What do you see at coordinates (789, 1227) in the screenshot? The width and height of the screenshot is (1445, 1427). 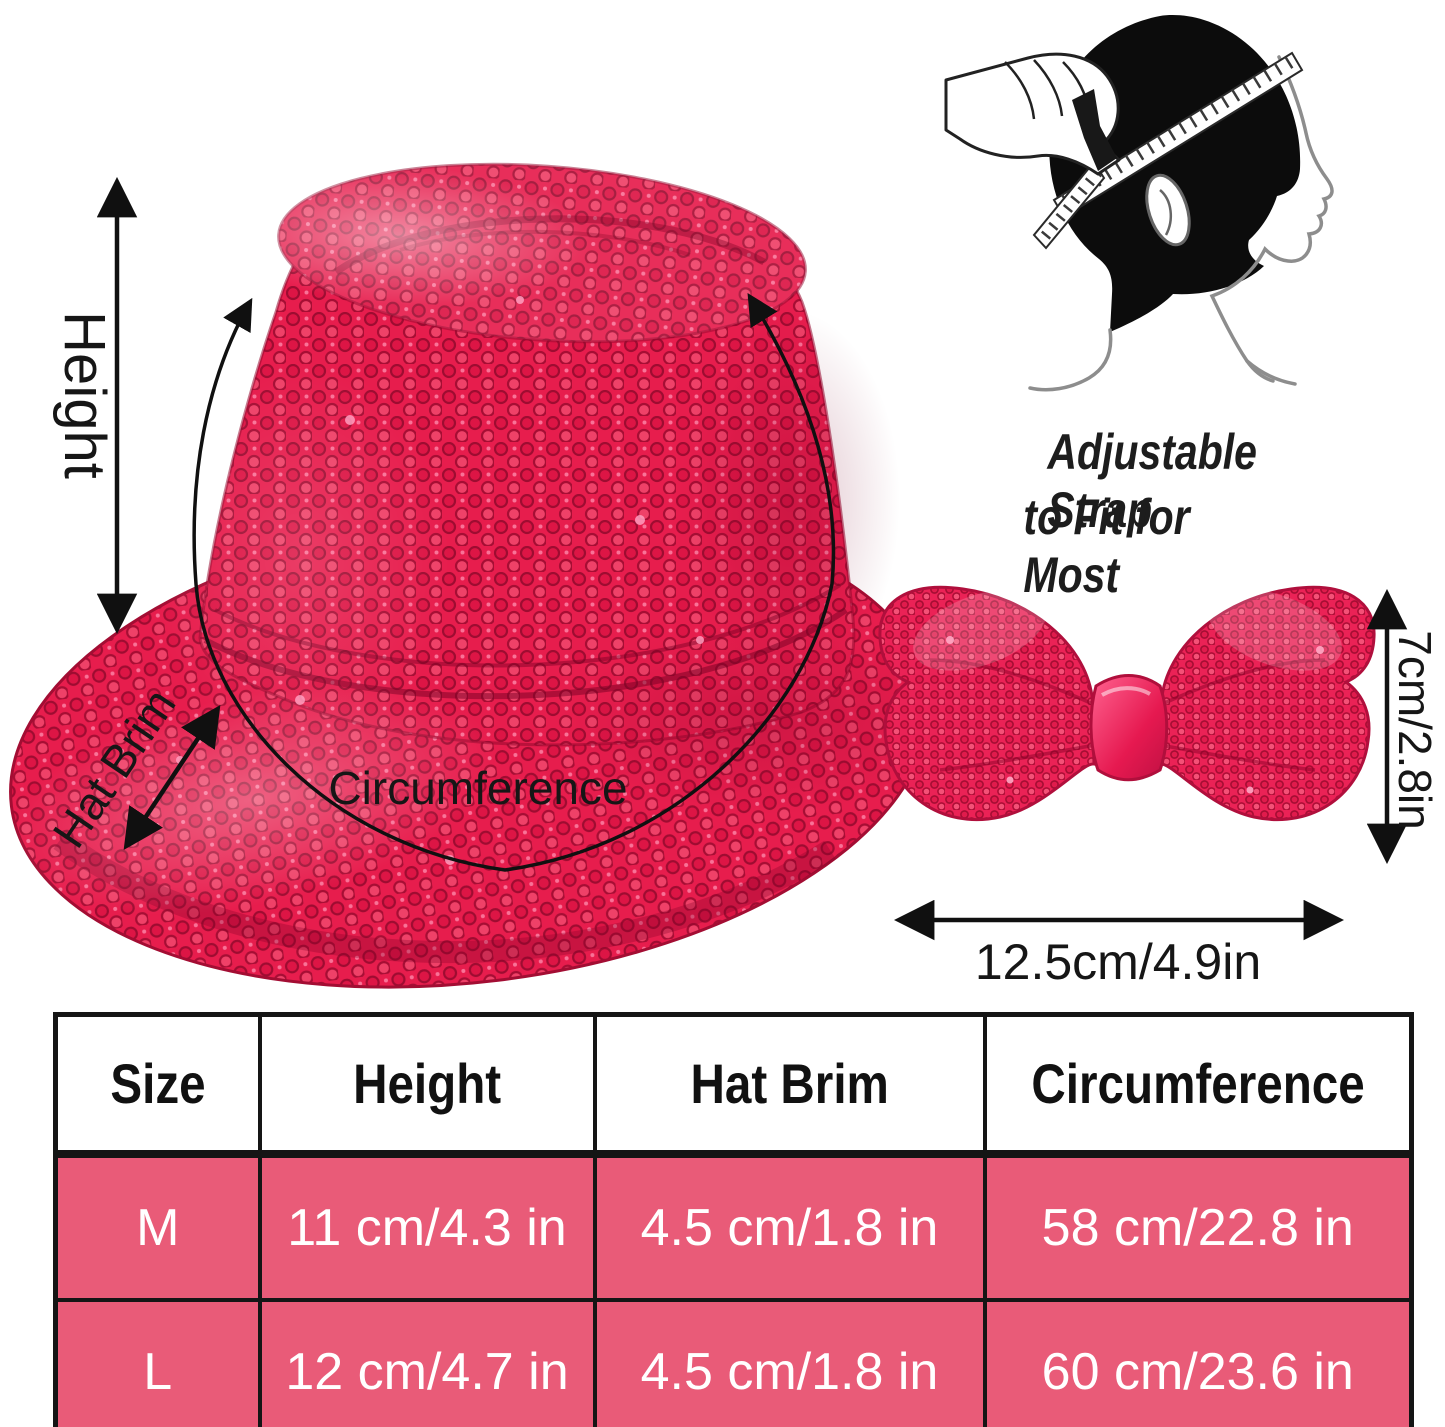 I see `cell-hat-brim-m: 4.5 cm/1.8 in` at bounding box center [789, 1227].